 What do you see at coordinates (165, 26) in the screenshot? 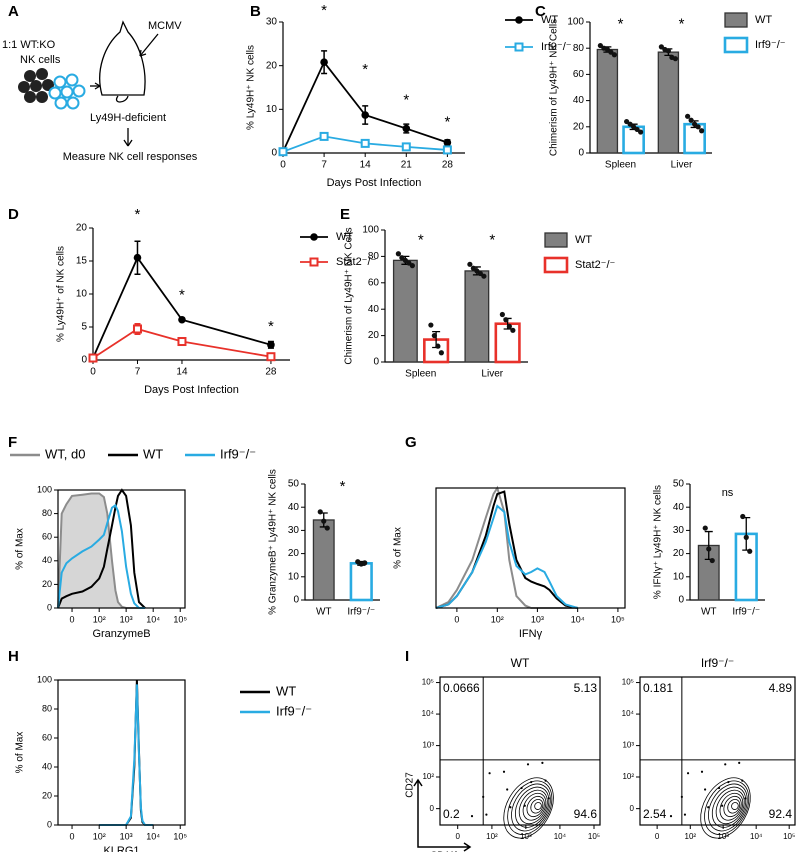
I see `virus-label: MCMV` at bounding box center [165, 26].